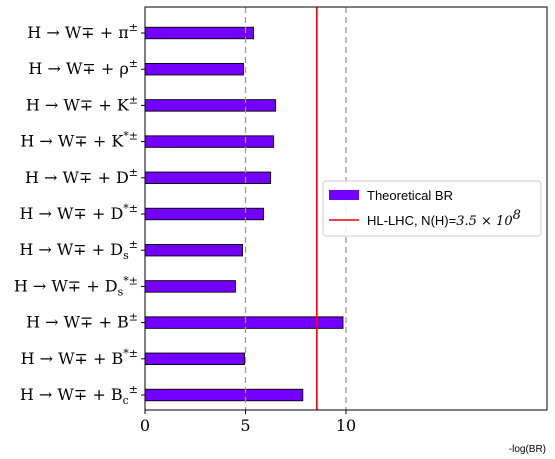 The width and height of the screenshot is (555, 459). Describe the element at coordinates (411, 220) in the screenshot. I see `legend-hl-lhc-text: HL-LHC, N(H)=` at that location.